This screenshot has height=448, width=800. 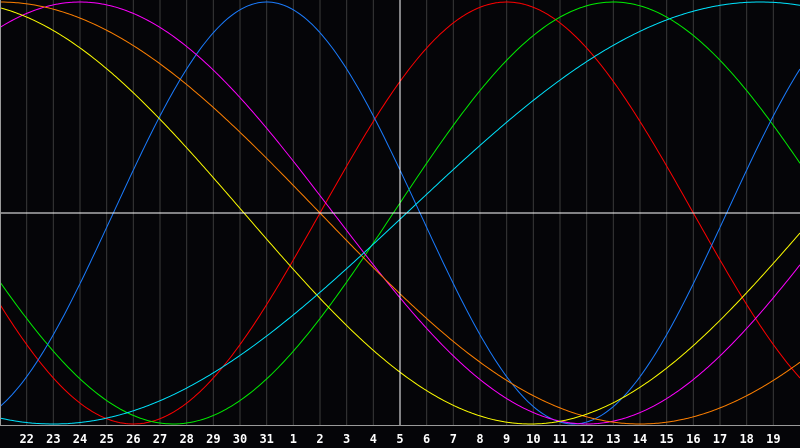 I want to click on x-tick-label: 19, so click(x=773, y=439).